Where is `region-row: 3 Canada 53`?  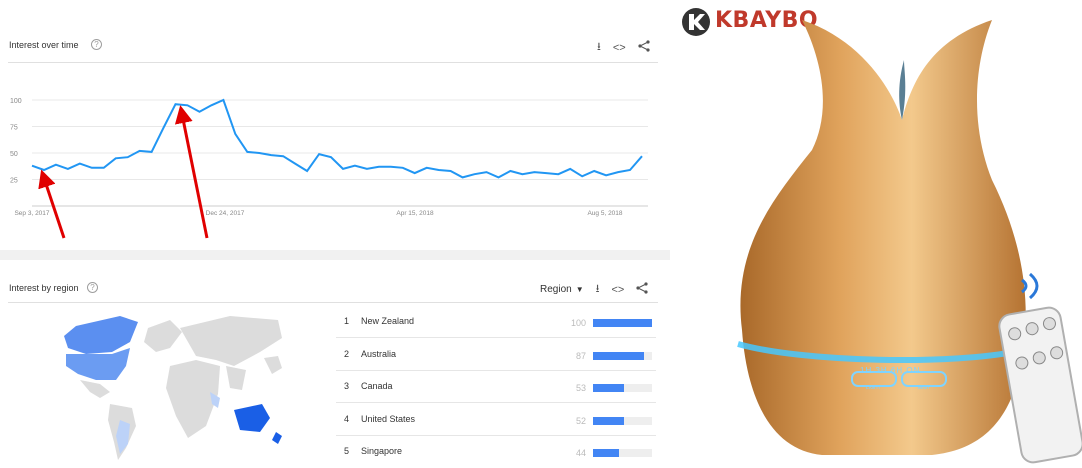
region-row: 3 Canada 53 is located at coordinates (496, 387).